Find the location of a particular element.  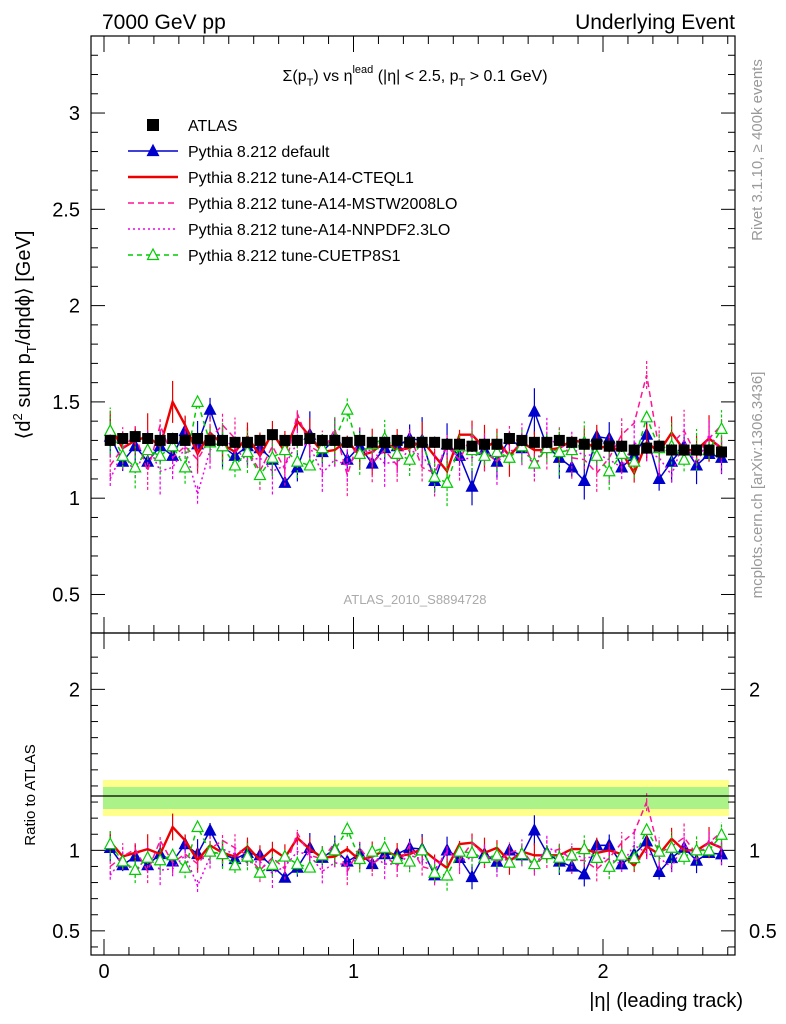

analysis-watermark: ATLAS_2010_S8894728 is located at coordinates (415, 599).